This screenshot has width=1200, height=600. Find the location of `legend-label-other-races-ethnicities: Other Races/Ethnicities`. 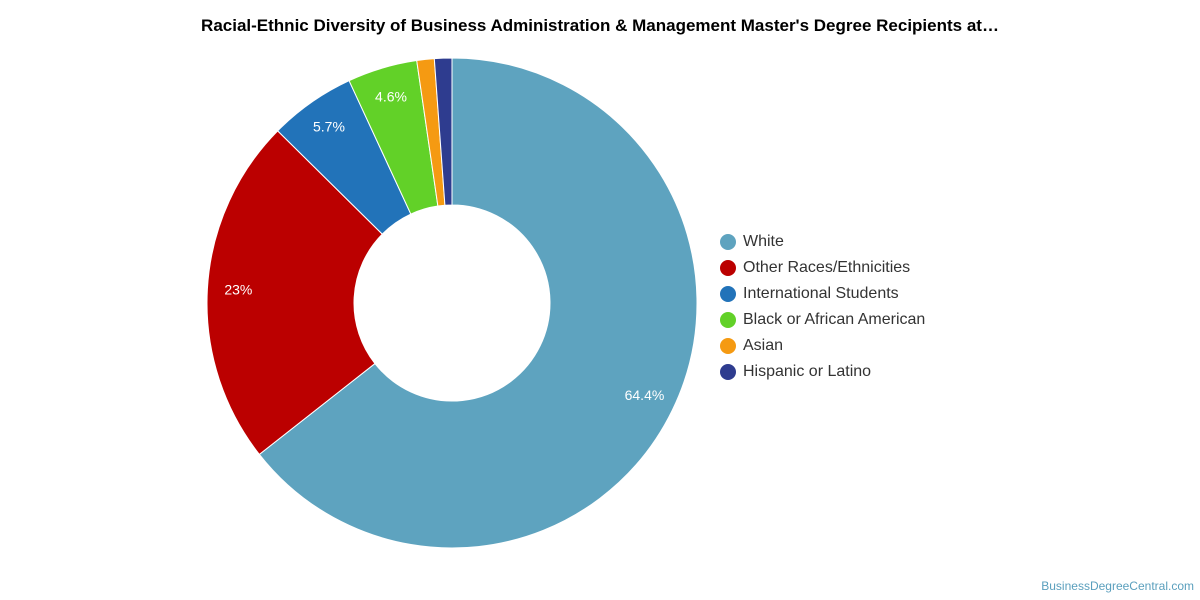

legend-label-other-races-ethnicities: Other Races/Ethnicities is located at coordinates (827, 267).